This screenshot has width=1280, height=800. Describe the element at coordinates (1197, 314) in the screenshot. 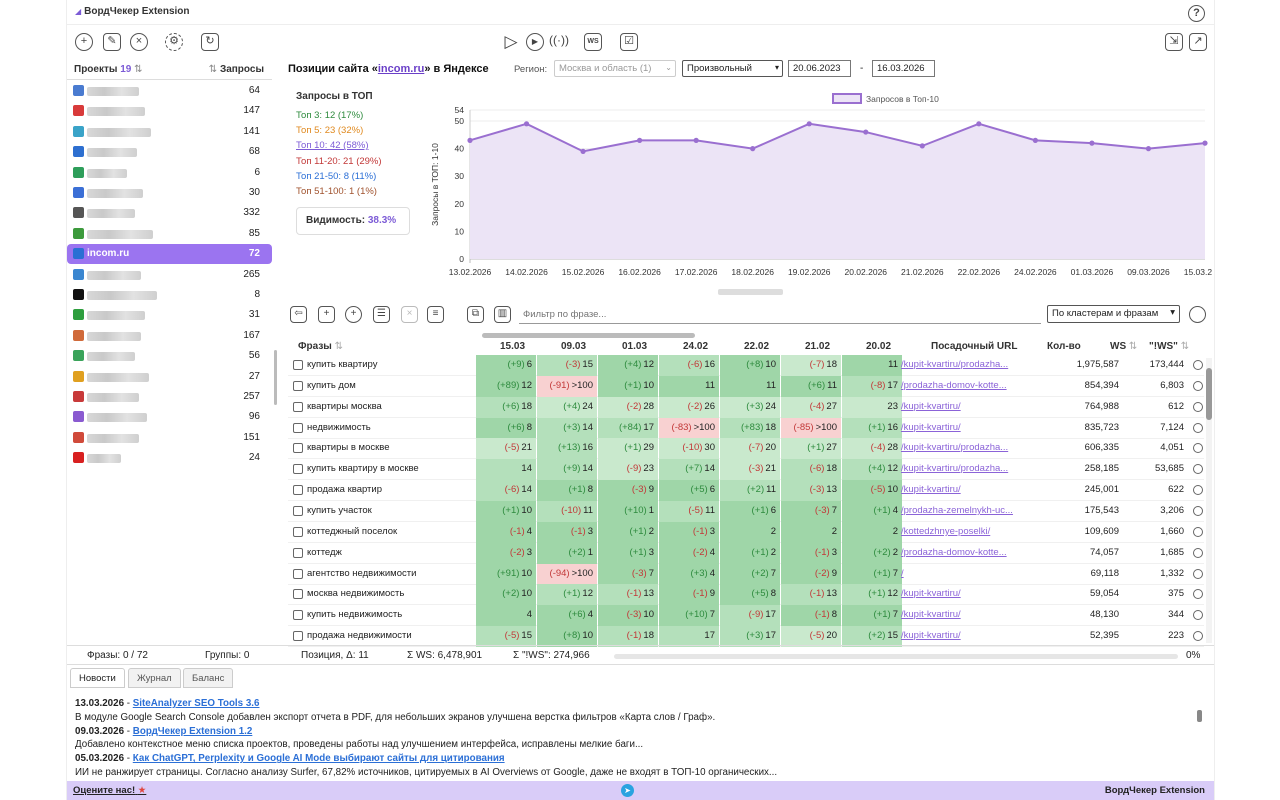

I see `palette-icon` at that location.